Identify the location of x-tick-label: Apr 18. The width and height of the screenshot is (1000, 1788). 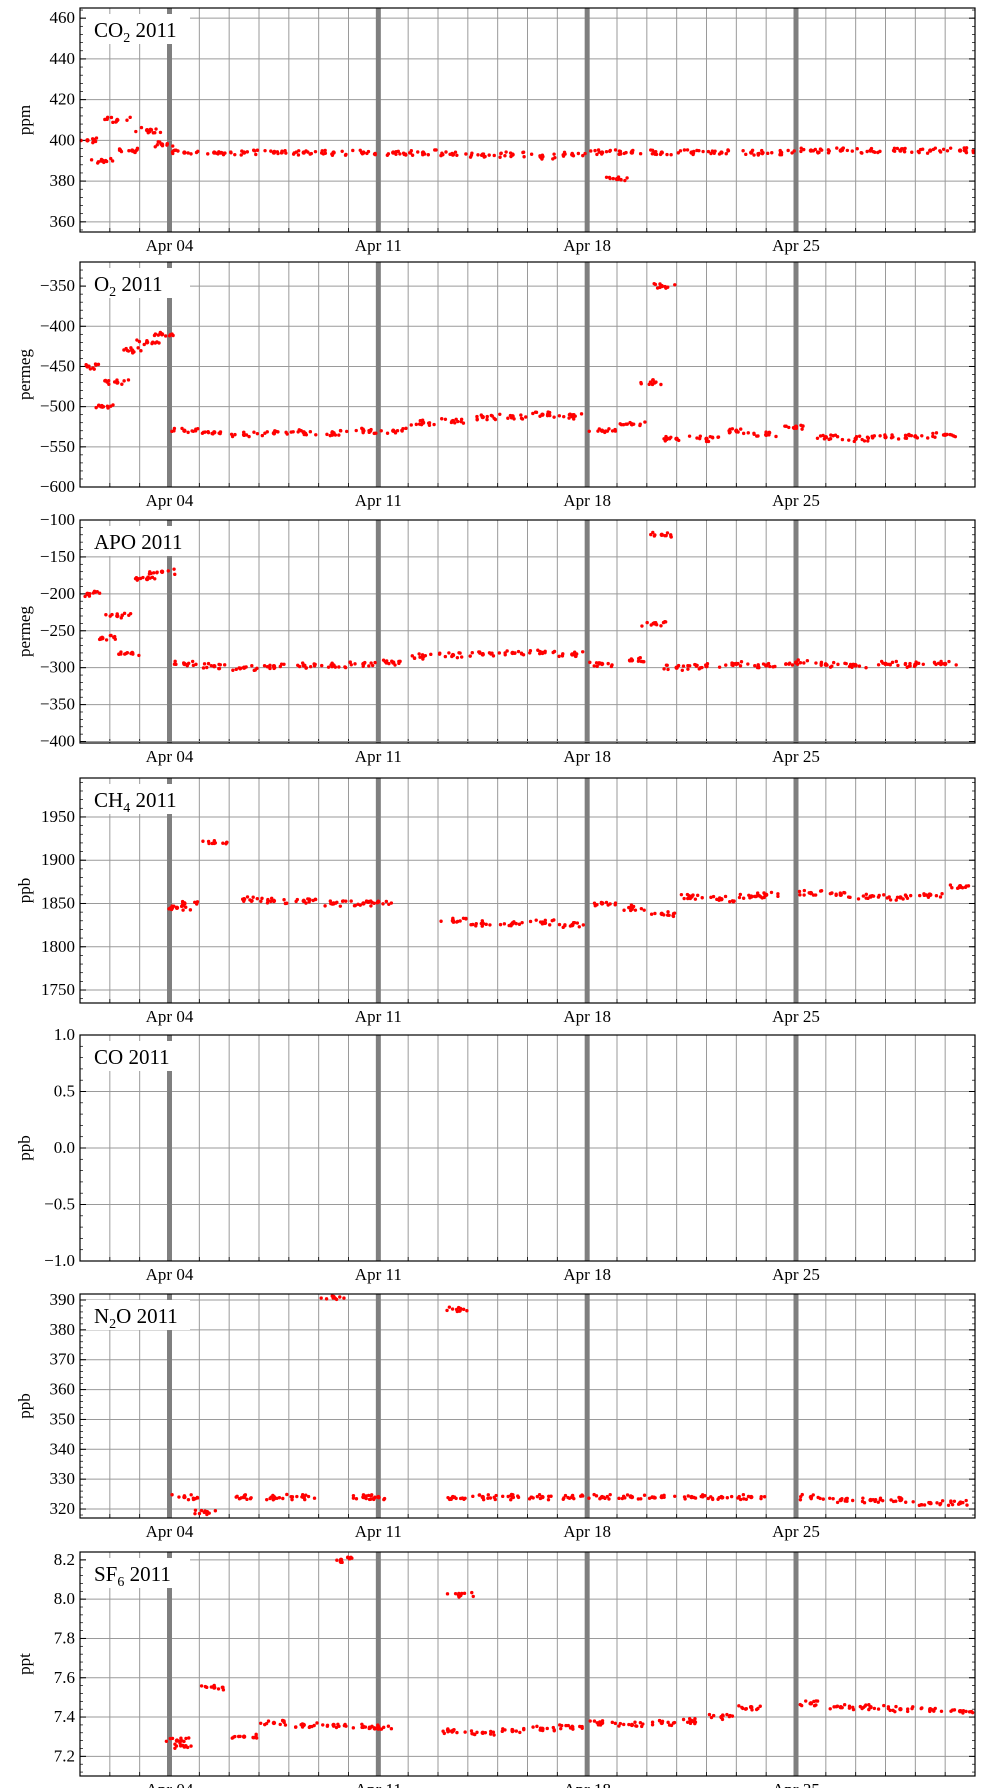
(587, 1274).